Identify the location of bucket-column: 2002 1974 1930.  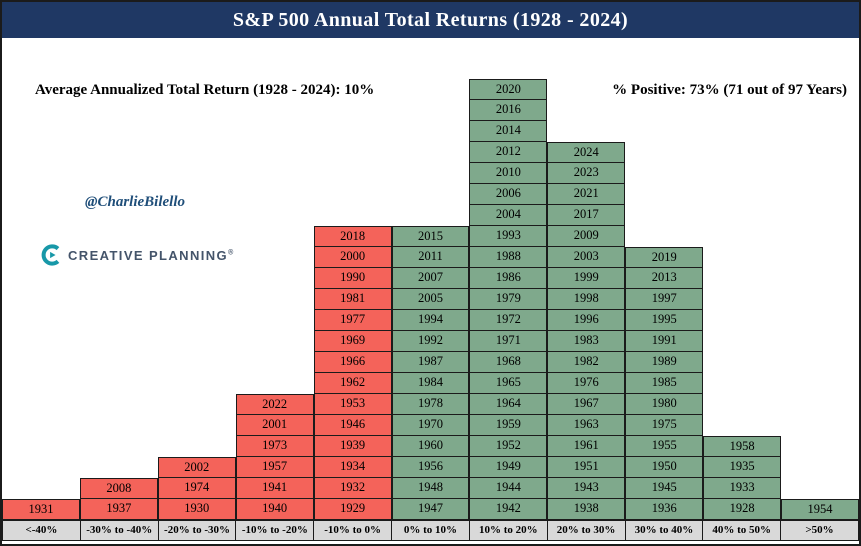
(196, 488).